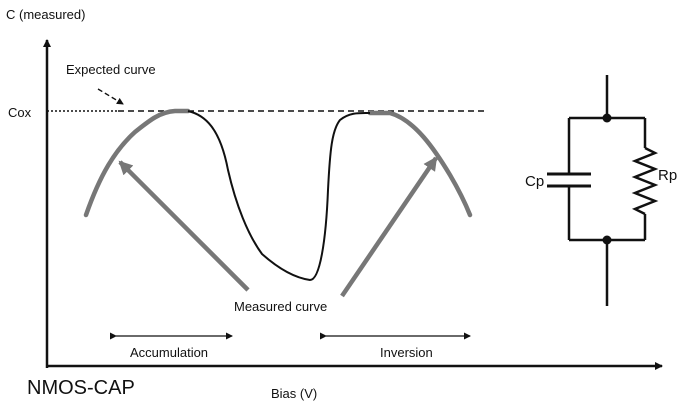  I want to click on measured-curve-left, so click(137, 163).